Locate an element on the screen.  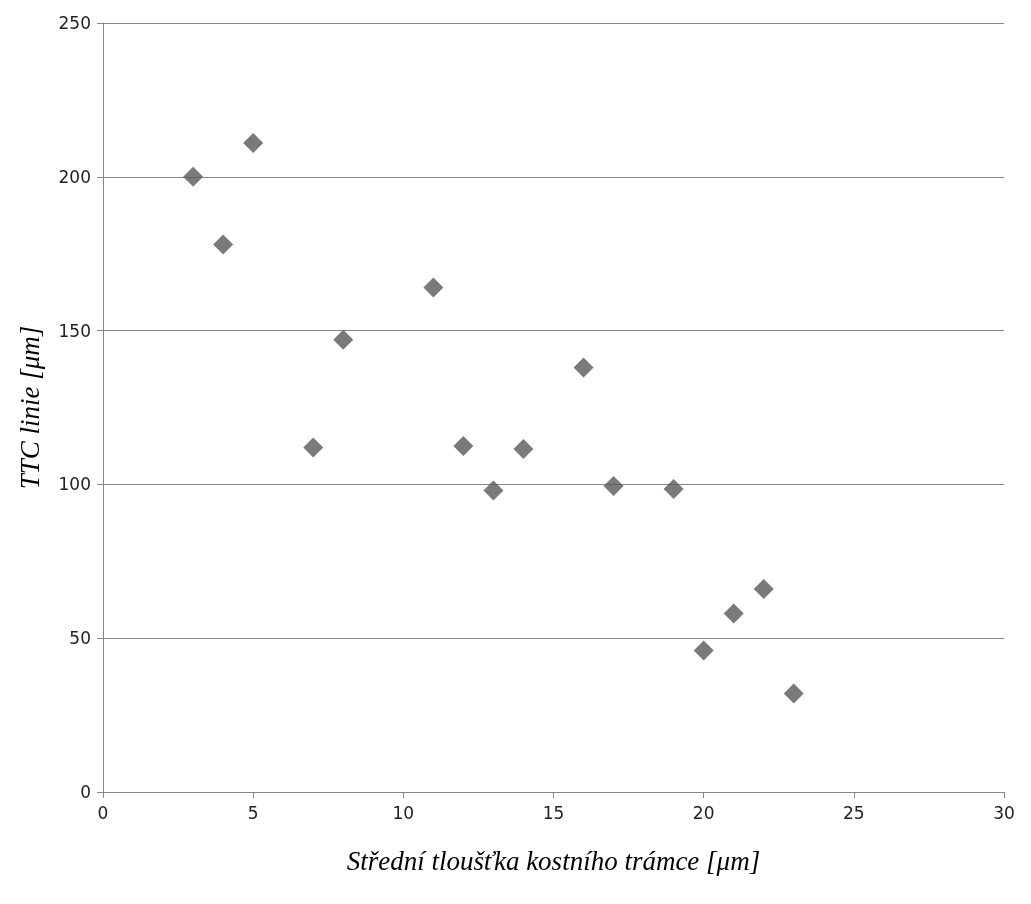
x-tick-label: 25 is located at coordinates (854, 812).